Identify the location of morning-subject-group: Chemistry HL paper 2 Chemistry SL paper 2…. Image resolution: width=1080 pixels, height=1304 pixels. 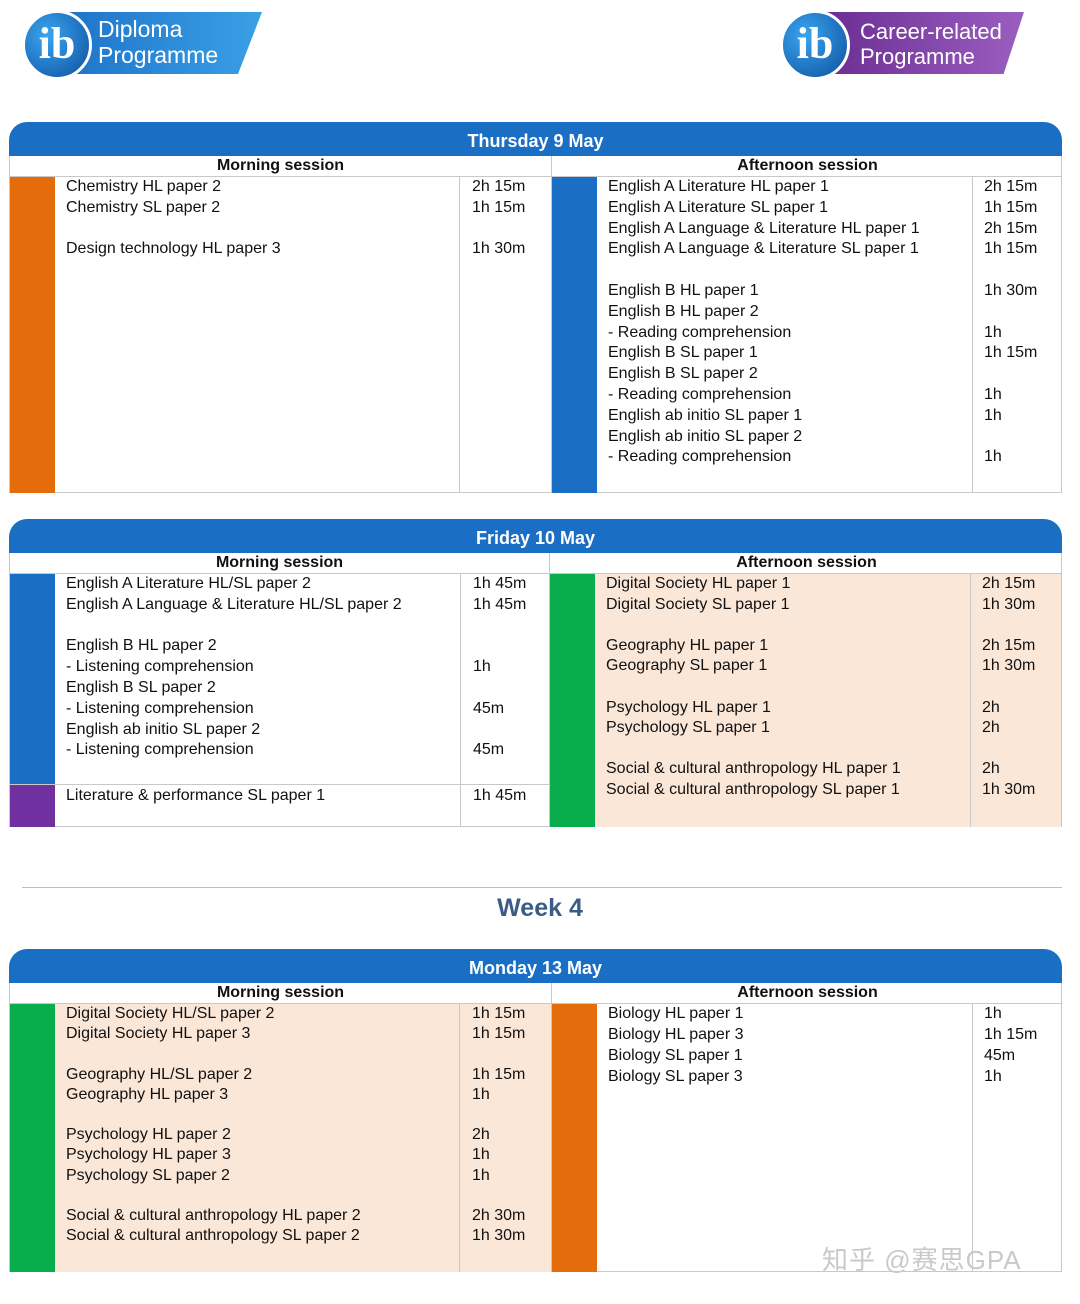
(280, 335).